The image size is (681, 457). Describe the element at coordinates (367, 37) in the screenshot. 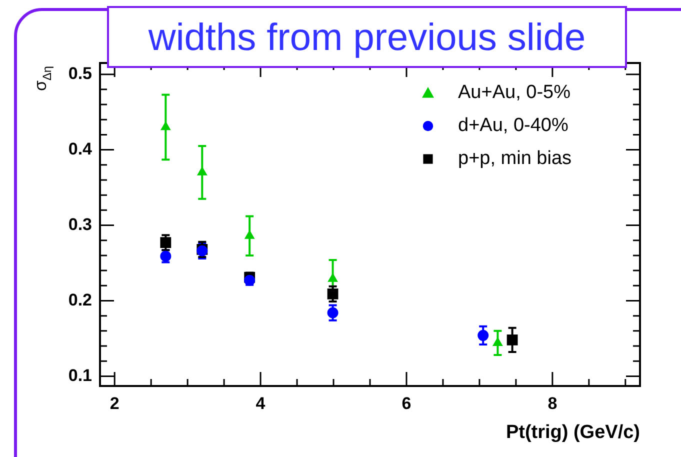

I see `chart-title: widths from previous slide` at that location.